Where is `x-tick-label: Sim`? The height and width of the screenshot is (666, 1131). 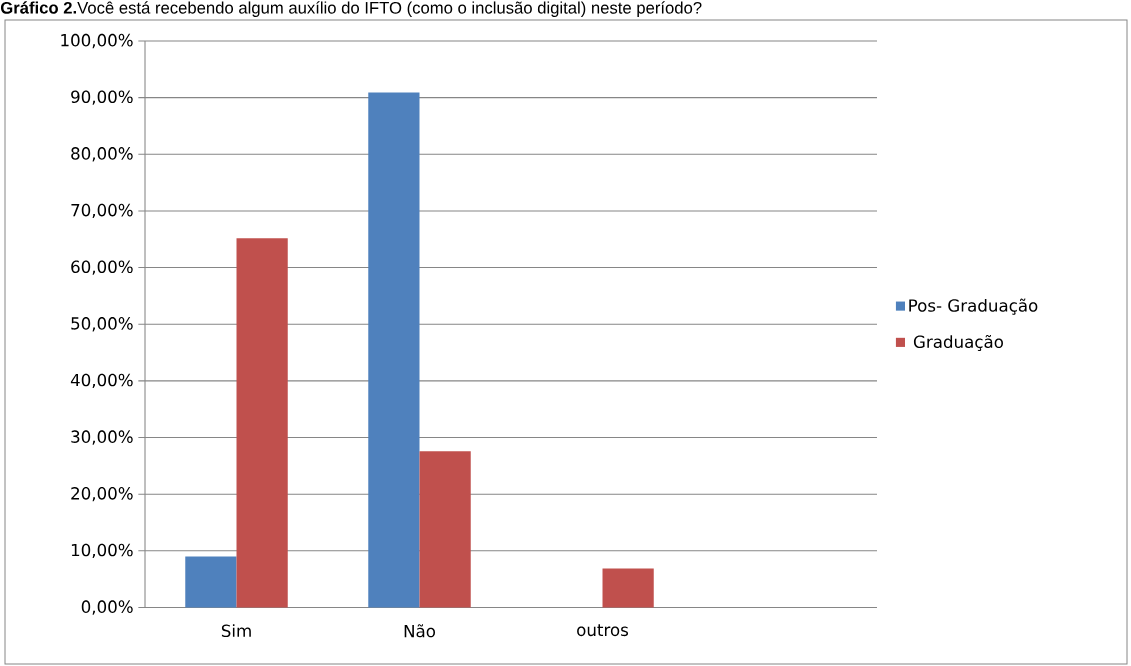
x-tick-label: Sim is located at coordinates (236, 631).